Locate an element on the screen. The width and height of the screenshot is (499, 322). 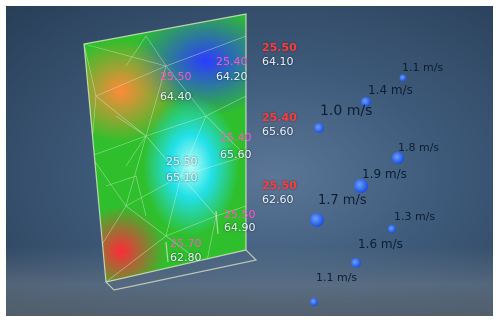
airflow-label: 1.8 m/s is located at coordinates (419, 147).